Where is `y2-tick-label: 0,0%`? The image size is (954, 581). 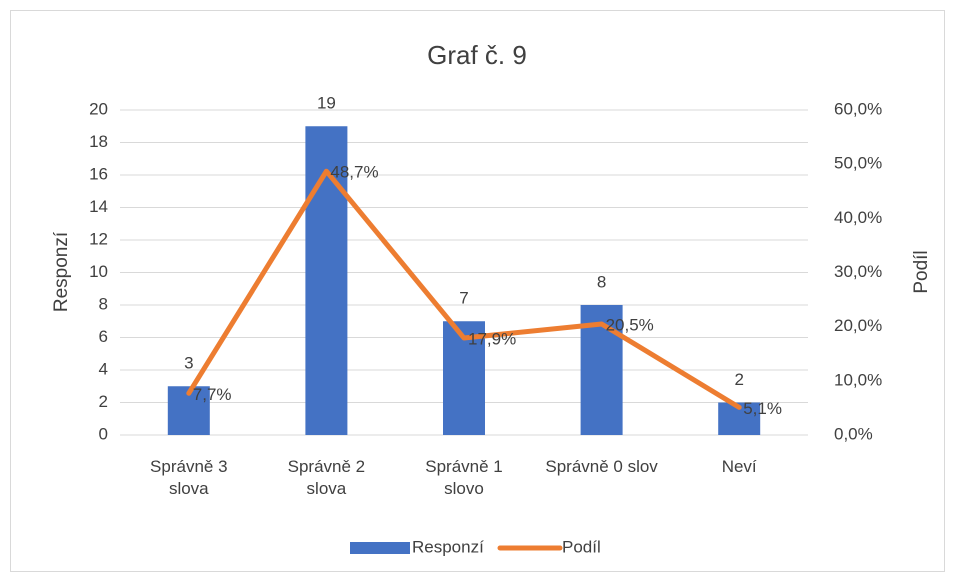 y2-tick-label: 0,0% is located at coordinates (853, 433).